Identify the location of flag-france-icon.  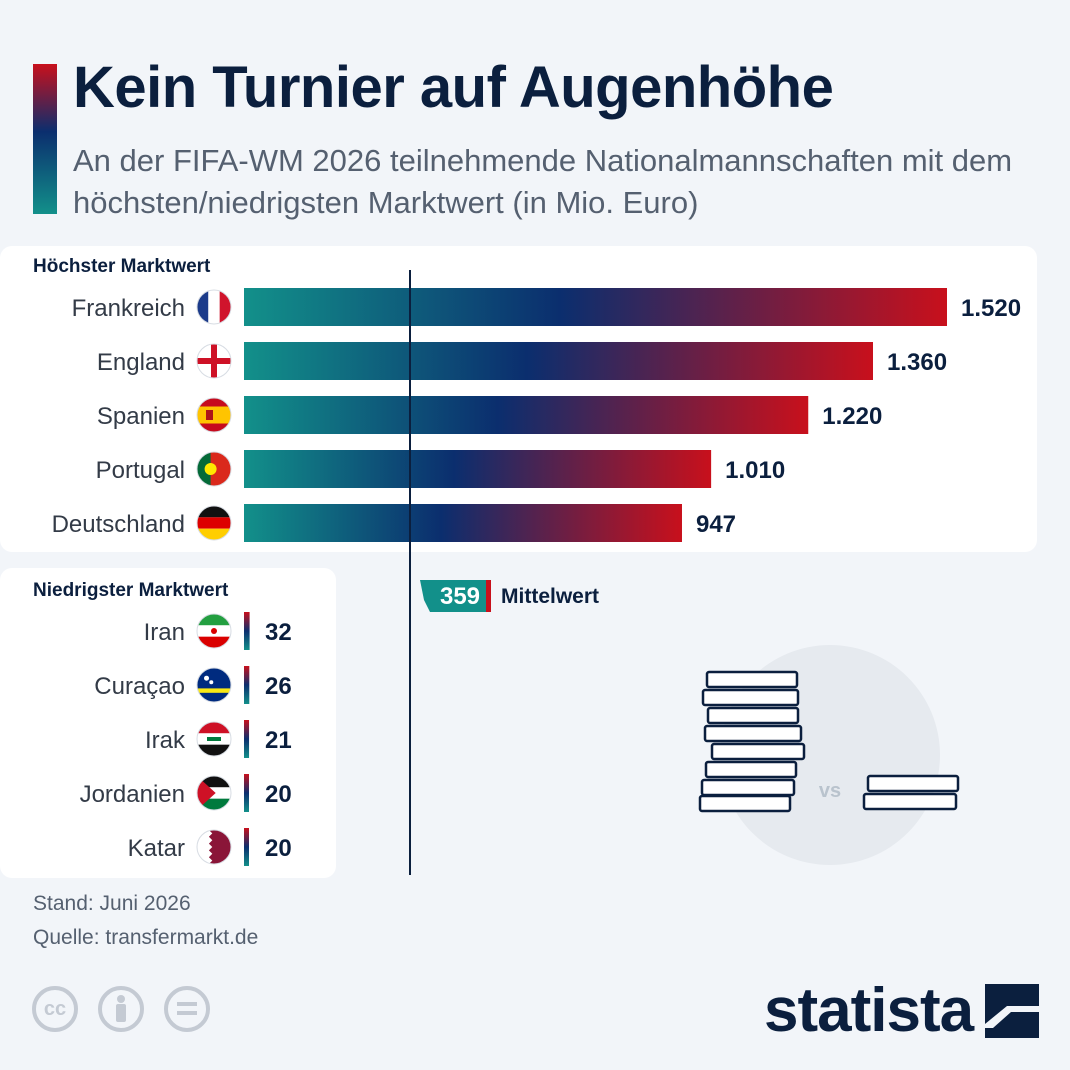
(214, 307).